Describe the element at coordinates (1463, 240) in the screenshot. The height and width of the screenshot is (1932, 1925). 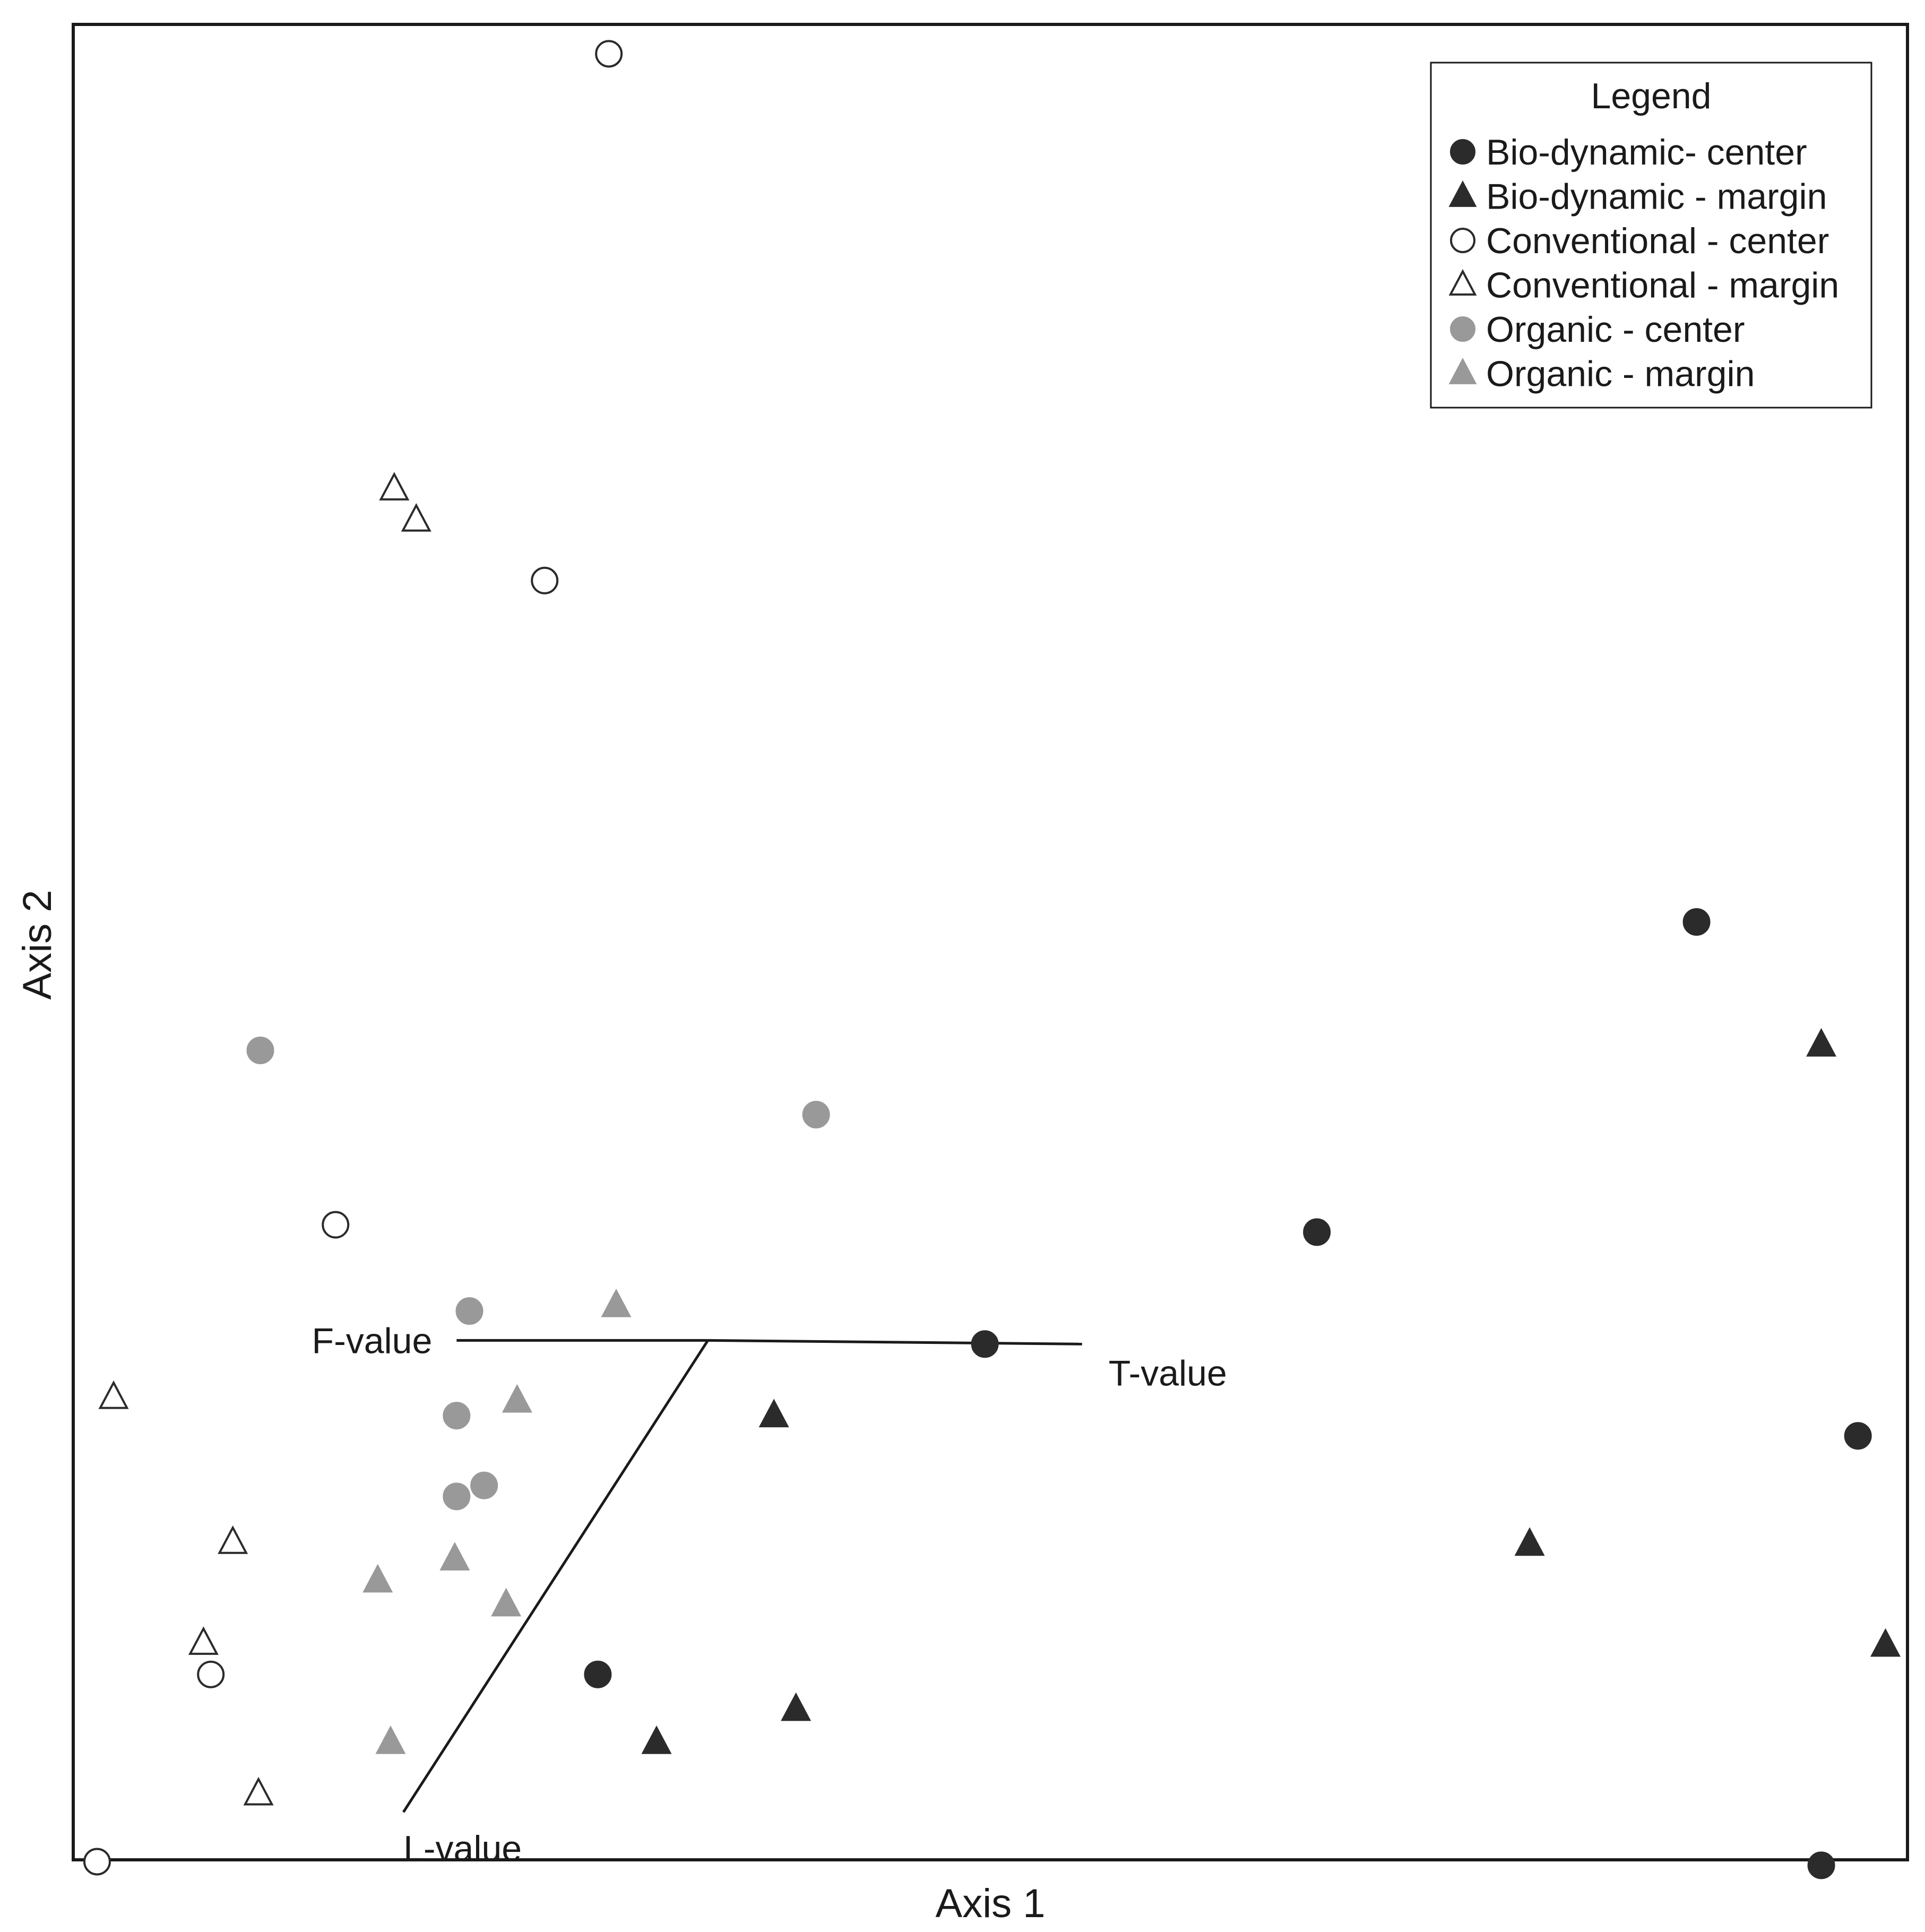
I see `legend-marker-conventional-center` at that location.